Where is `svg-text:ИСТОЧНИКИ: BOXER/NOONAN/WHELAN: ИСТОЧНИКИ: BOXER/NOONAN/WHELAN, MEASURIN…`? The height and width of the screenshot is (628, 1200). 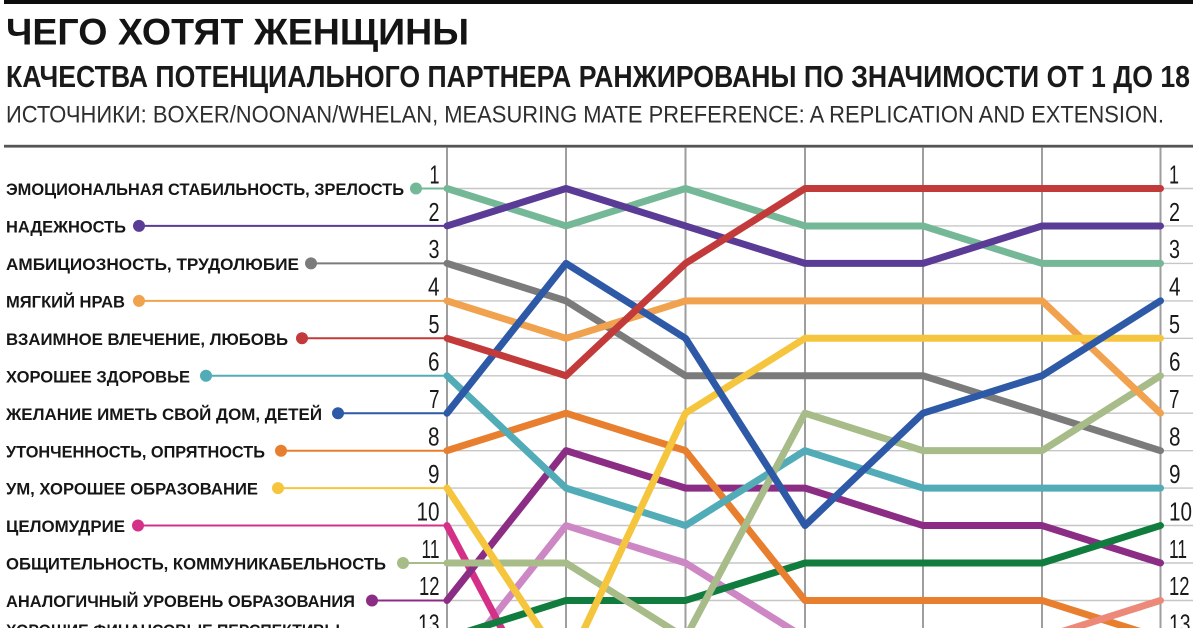
svg-text:ИСТОЧНИКИ: BOXER/NOONAN/WHELAN: ИСТОЧНИКИ: BOXER/NOONAN/WHELAN, MEASURIN… is located at coordinates (585, 115).